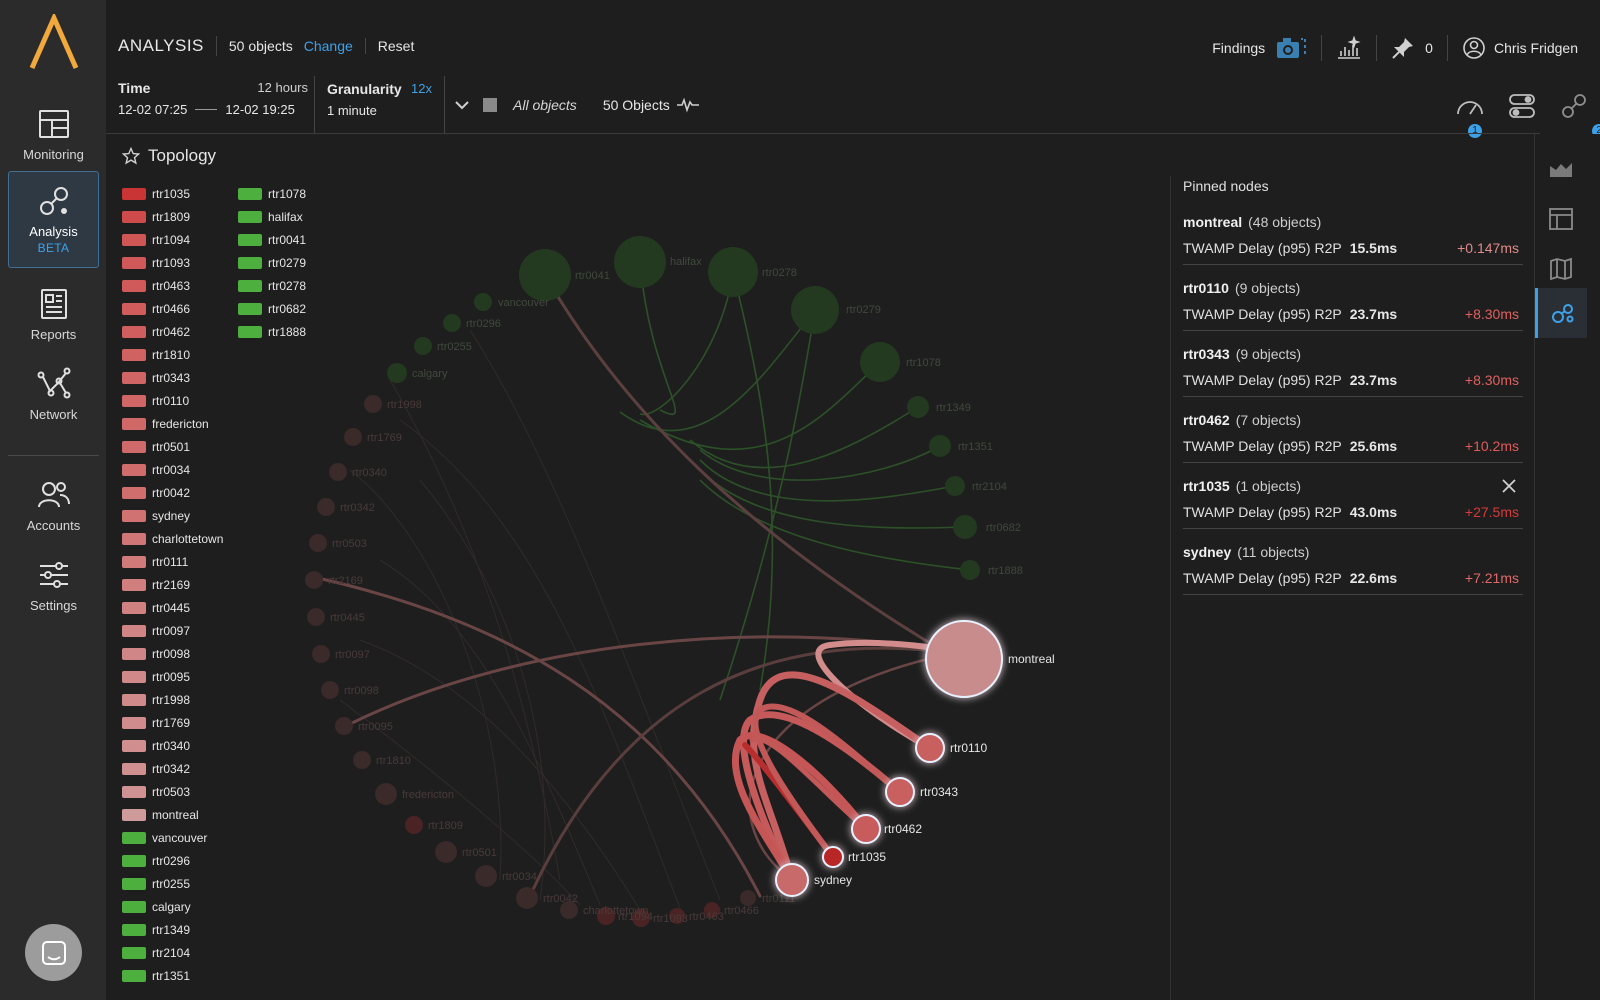 The height and width of the screenshot is (1000, 1600). Describe the element at coordinates (272, 308) in the screenshot. I see `legend-item: rtr0682` at that location.